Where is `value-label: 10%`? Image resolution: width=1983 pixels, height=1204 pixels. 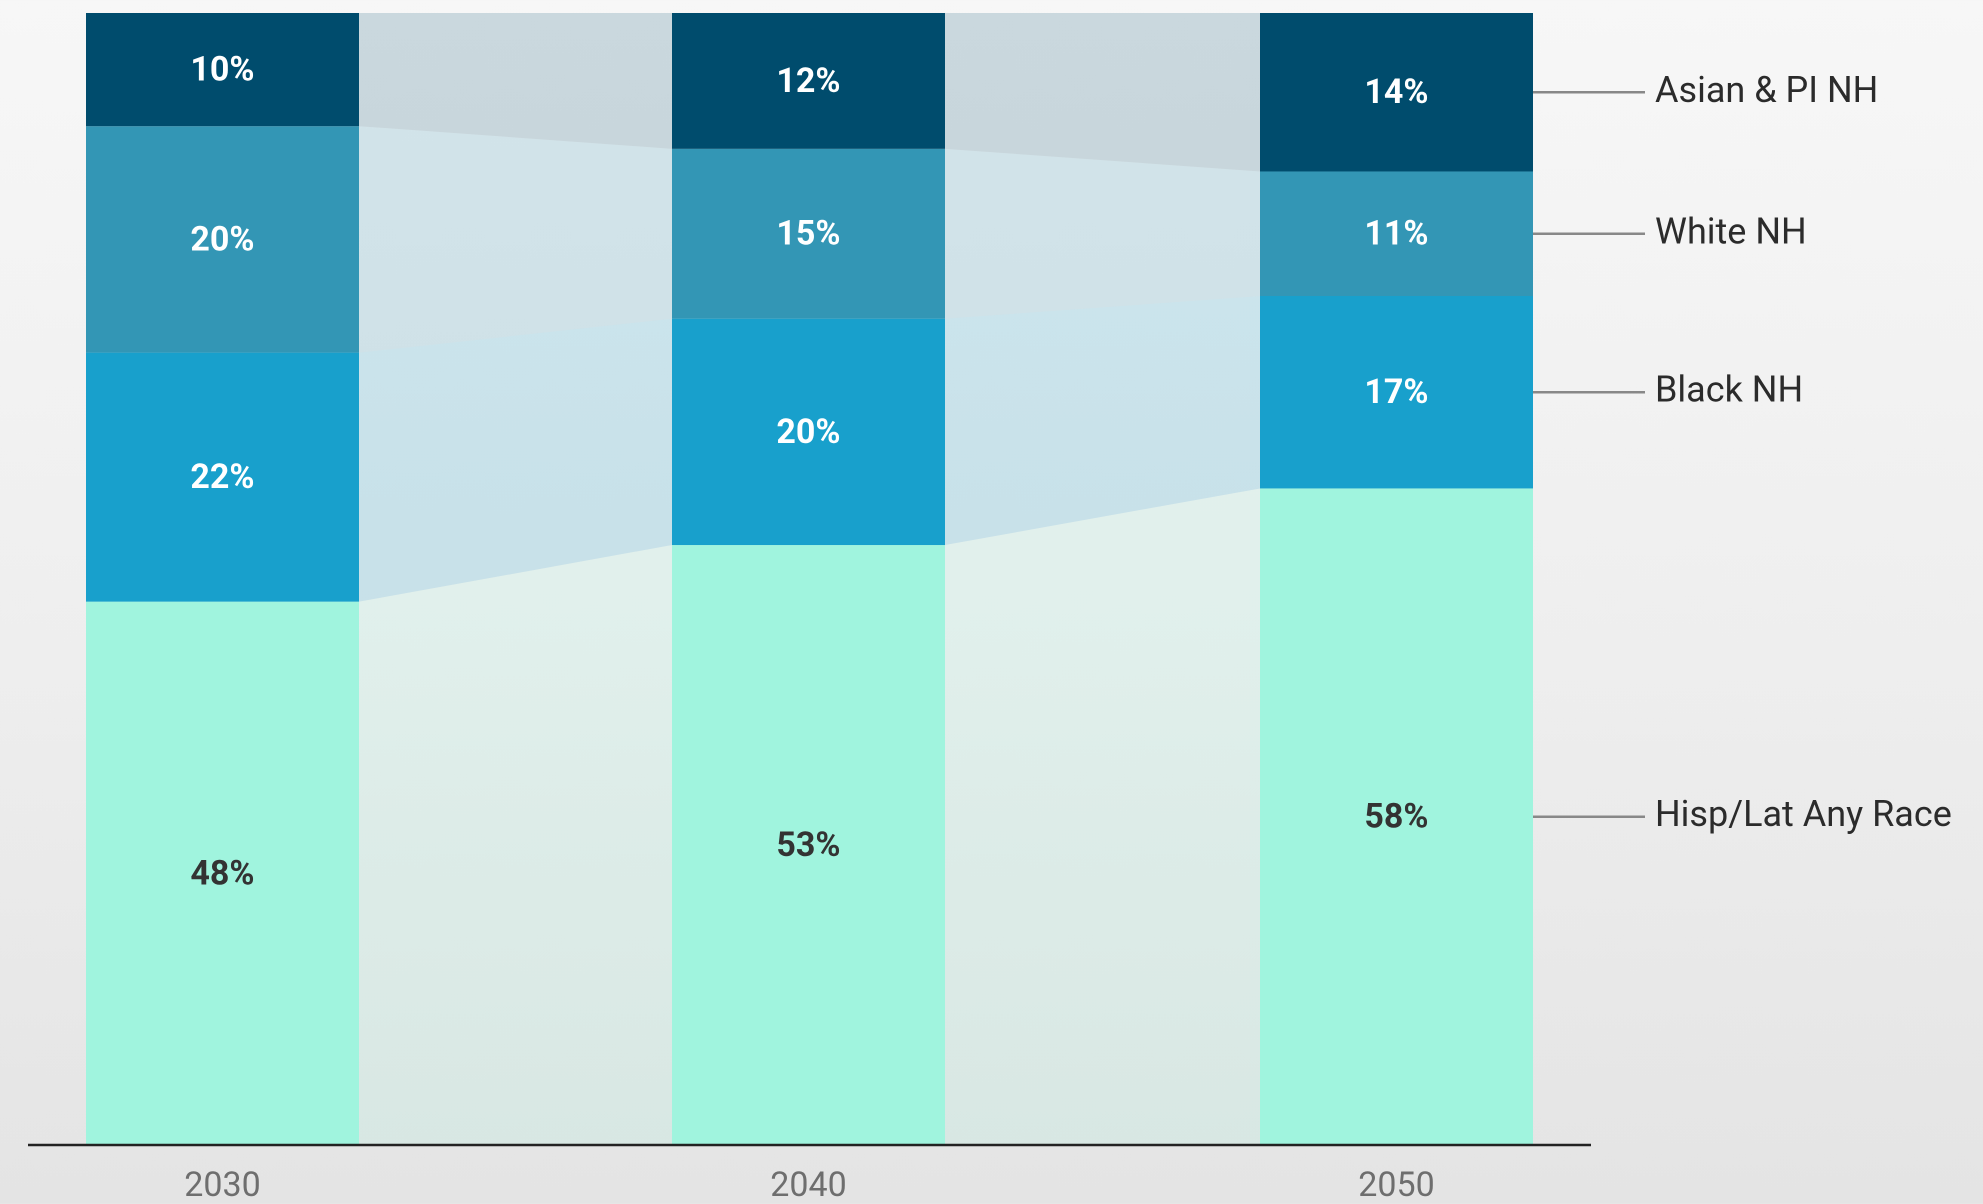 value-label: 10% is located at coordinates (222, 70).